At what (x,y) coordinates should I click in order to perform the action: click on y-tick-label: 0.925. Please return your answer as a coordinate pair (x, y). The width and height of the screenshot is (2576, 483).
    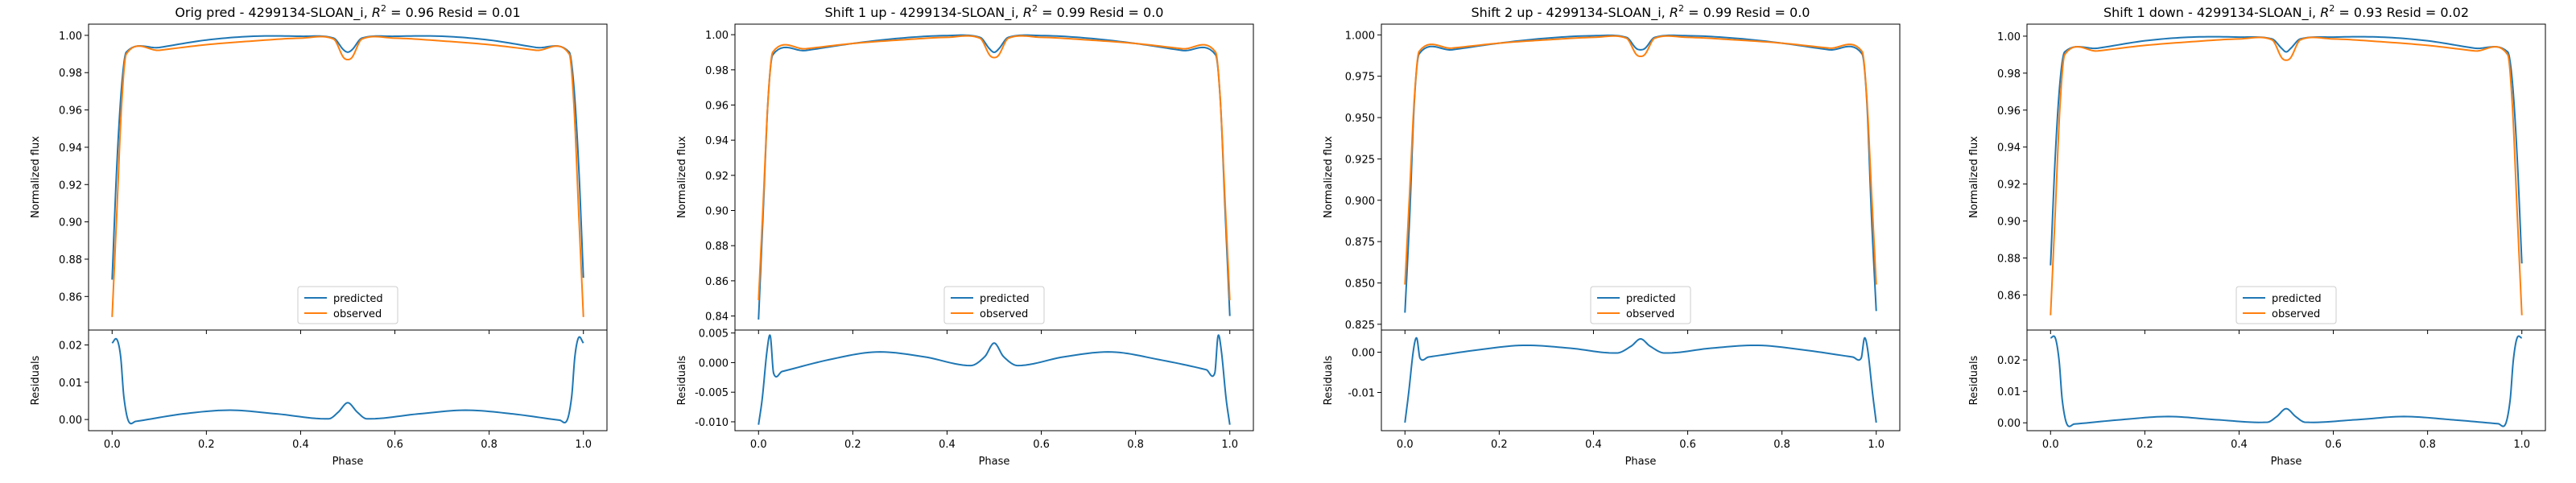
    Looking at the image, I should click on (1360, 160).